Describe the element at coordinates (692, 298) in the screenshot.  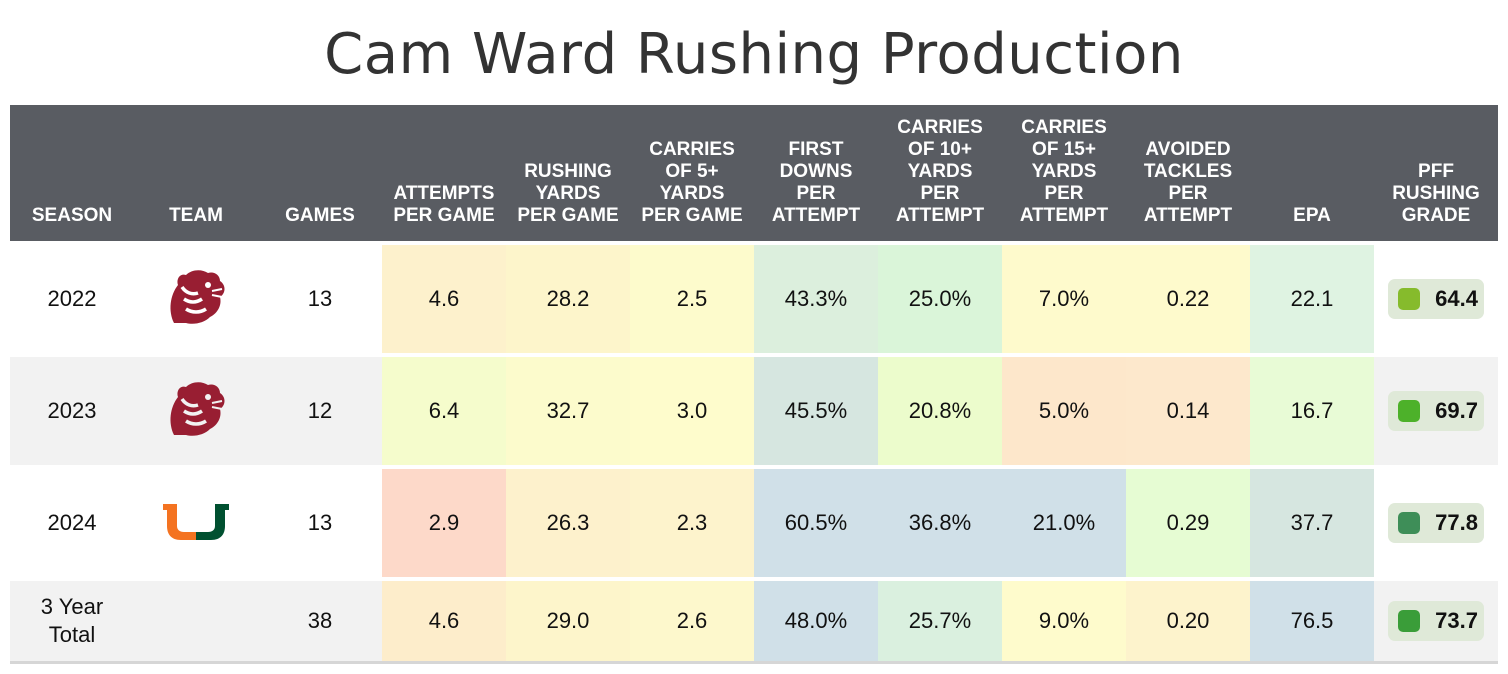
I see `carries-5-cell: 2.5` at that location.